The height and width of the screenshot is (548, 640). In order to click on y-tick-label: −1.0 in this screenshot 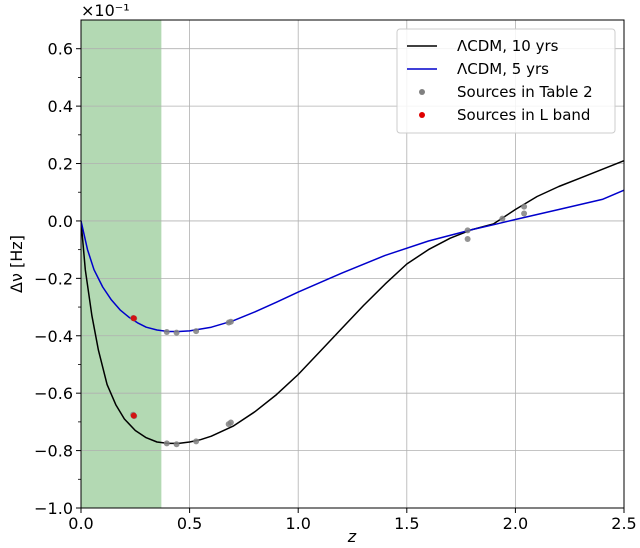, I will do `click(53, 508)`.